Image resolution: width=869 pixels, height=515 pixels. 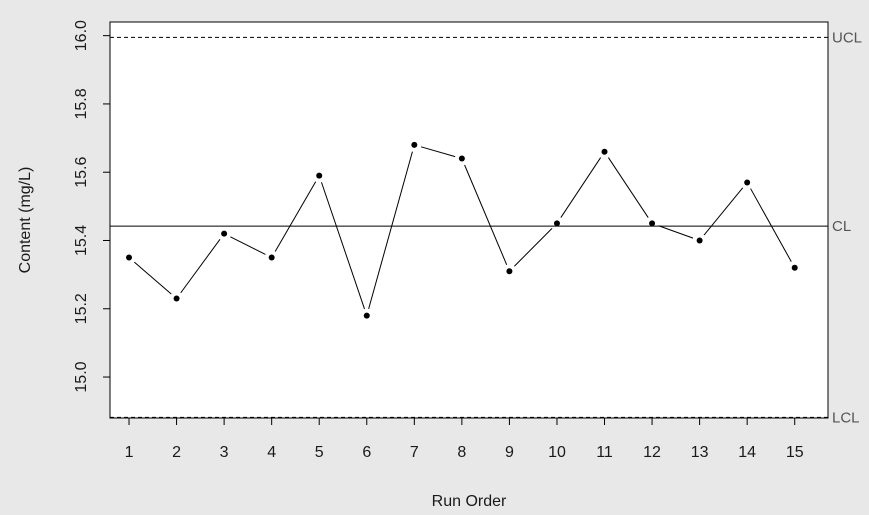 I want to click on x-axis: 1 2 3 4 5 6 7 8 9 10 11 12 13 14 15, so click(x=464, y=439).